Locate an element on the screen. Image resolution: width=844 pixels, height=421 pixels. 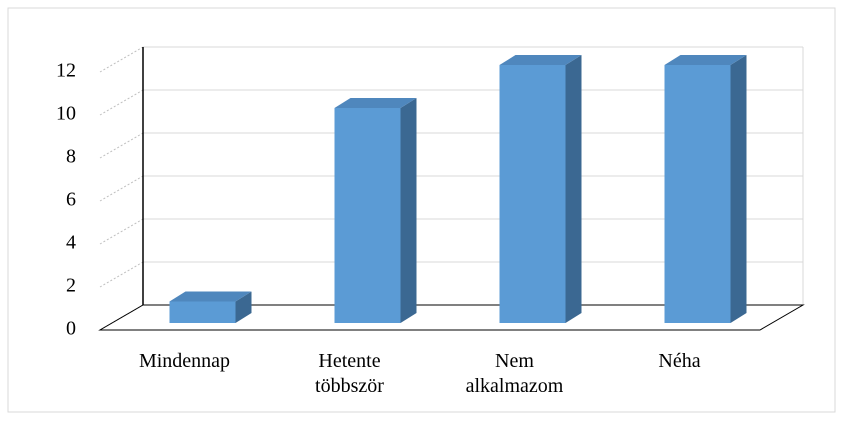
y-tick-label: 8 is located at coordinates (71, 157).